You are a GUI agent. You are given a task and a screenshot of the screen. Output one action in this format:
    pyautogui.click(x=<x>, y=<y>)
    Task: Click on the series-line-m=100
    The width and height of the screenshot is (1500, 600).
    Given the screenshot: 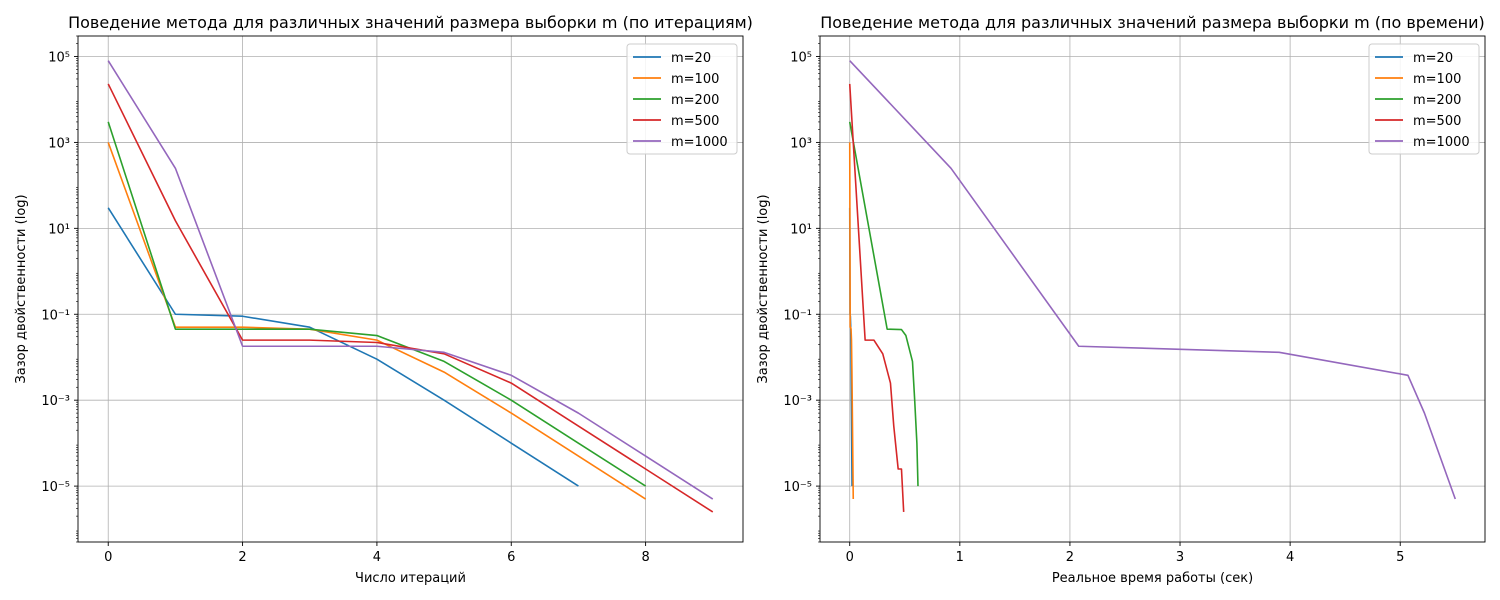 What is the action you would take?
    pyautogui.click(x=851, y=321)
    